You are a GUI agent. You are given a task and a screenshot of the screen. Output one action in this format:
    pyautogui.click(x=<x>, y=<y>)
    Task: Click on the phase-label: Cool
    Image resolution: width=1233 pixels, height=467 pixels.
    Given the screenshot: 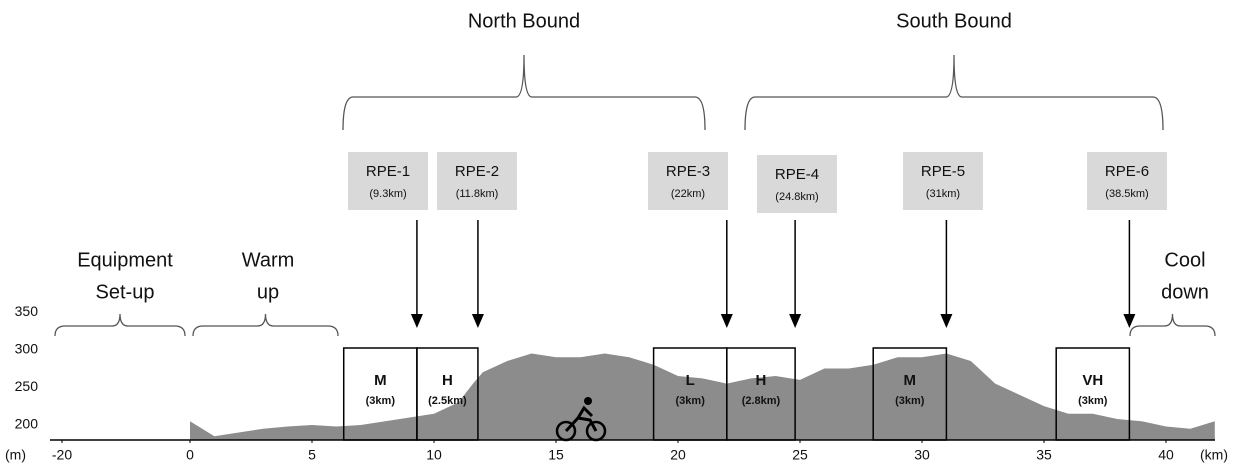 What is the action you would take?
    pyautogui.click(x=1184, y=260)
    